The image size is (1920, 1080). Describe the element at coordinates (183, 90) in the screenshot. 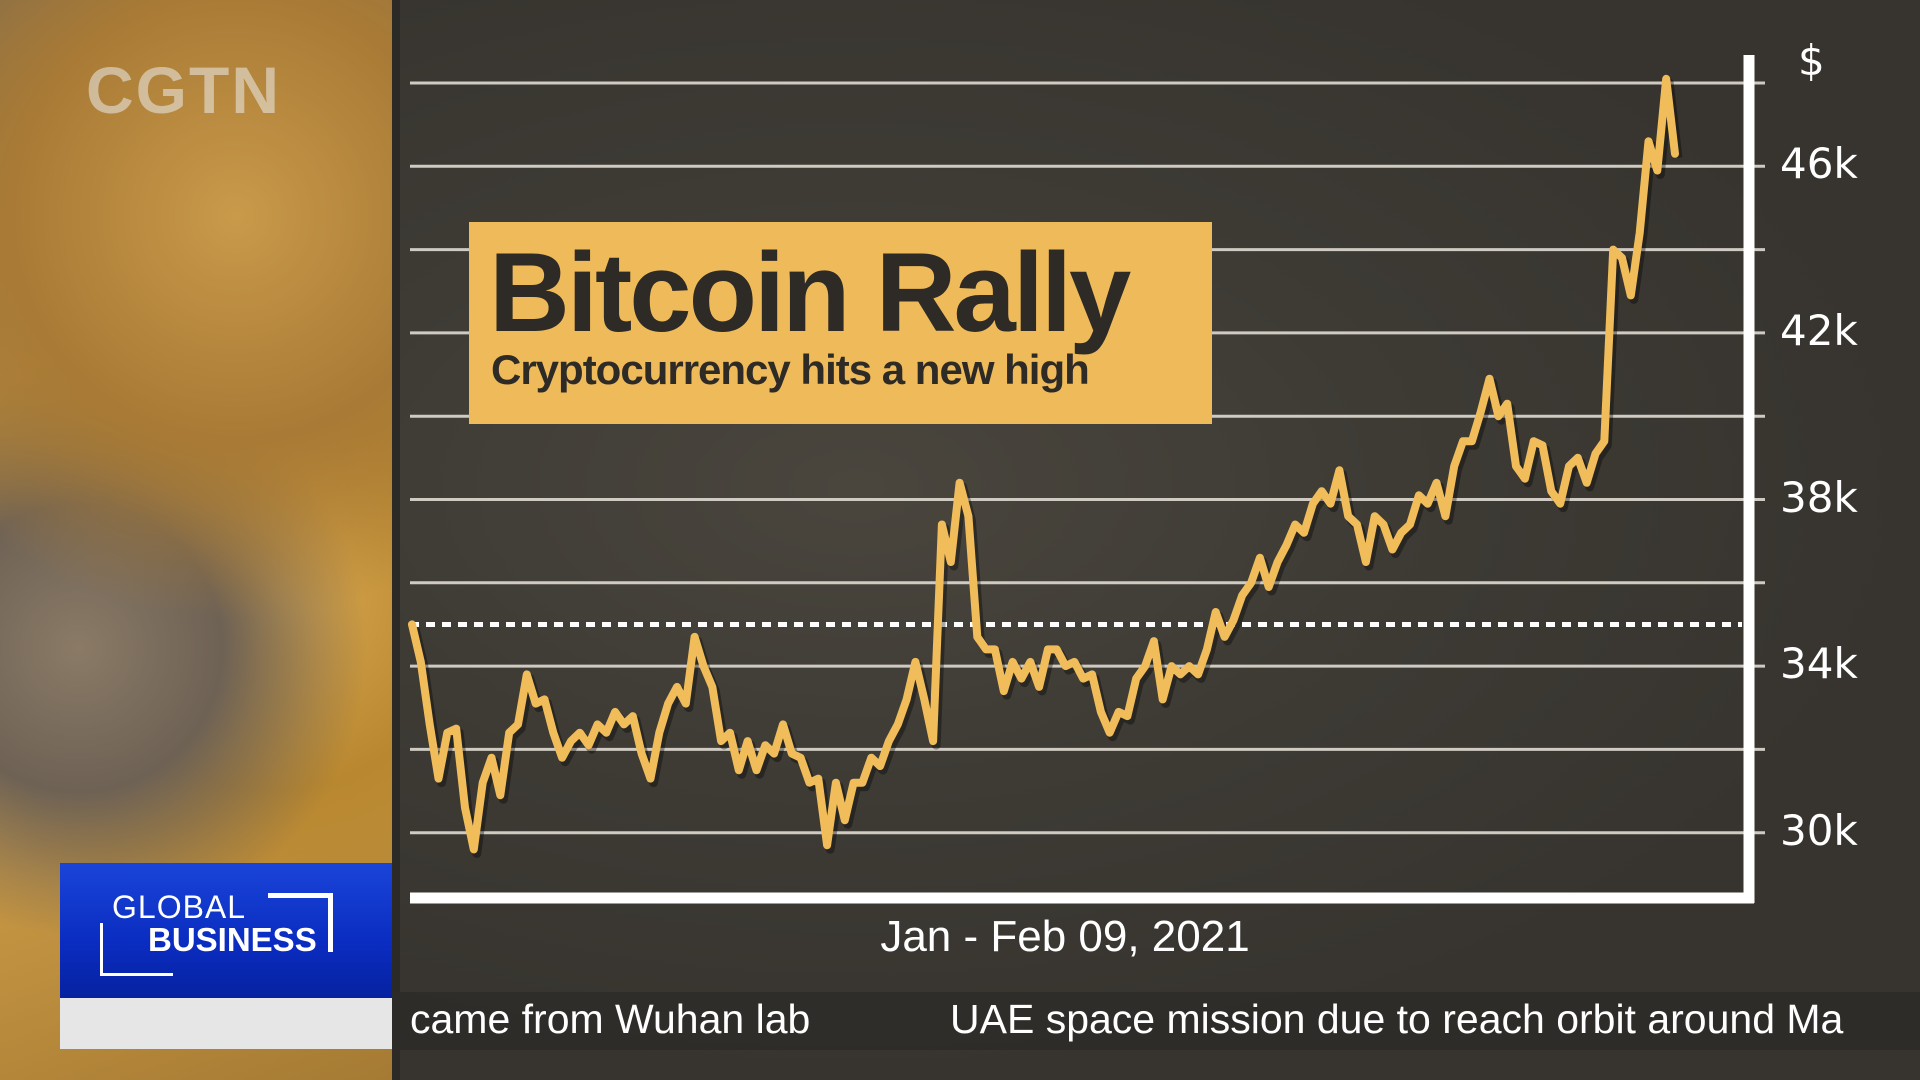

I see `cgtn-logo: CGTN` at that location.